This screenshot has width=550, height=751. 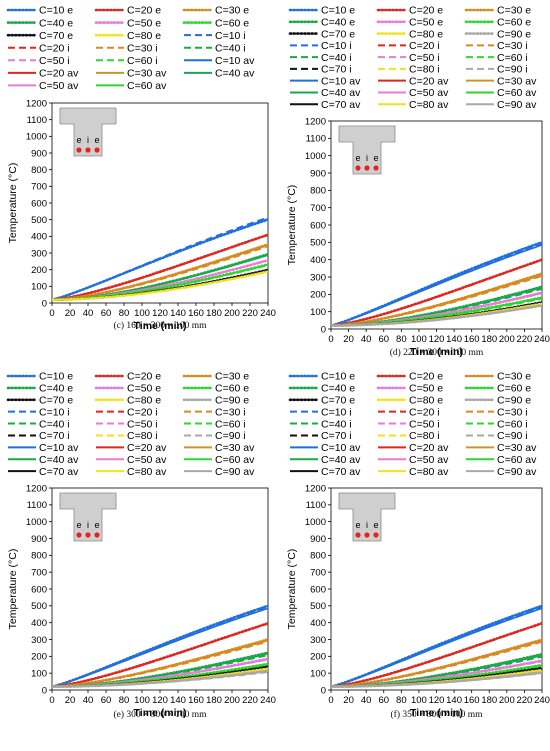 What do you see at coordinates (59, 472) in the screenshot?
I see `legend-label: C=70 av` at bounding box center [59, 472].